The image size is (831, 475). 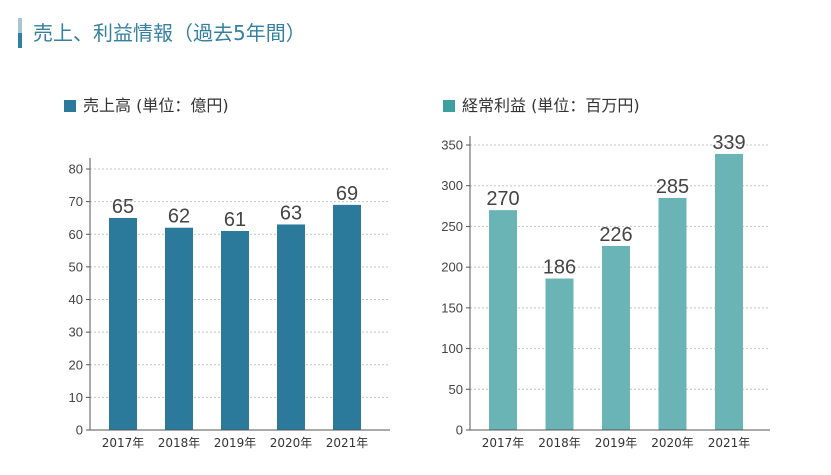 I want to click on page-title: 売上、利益情報（過去5年間）, so click(x=169, y=33).